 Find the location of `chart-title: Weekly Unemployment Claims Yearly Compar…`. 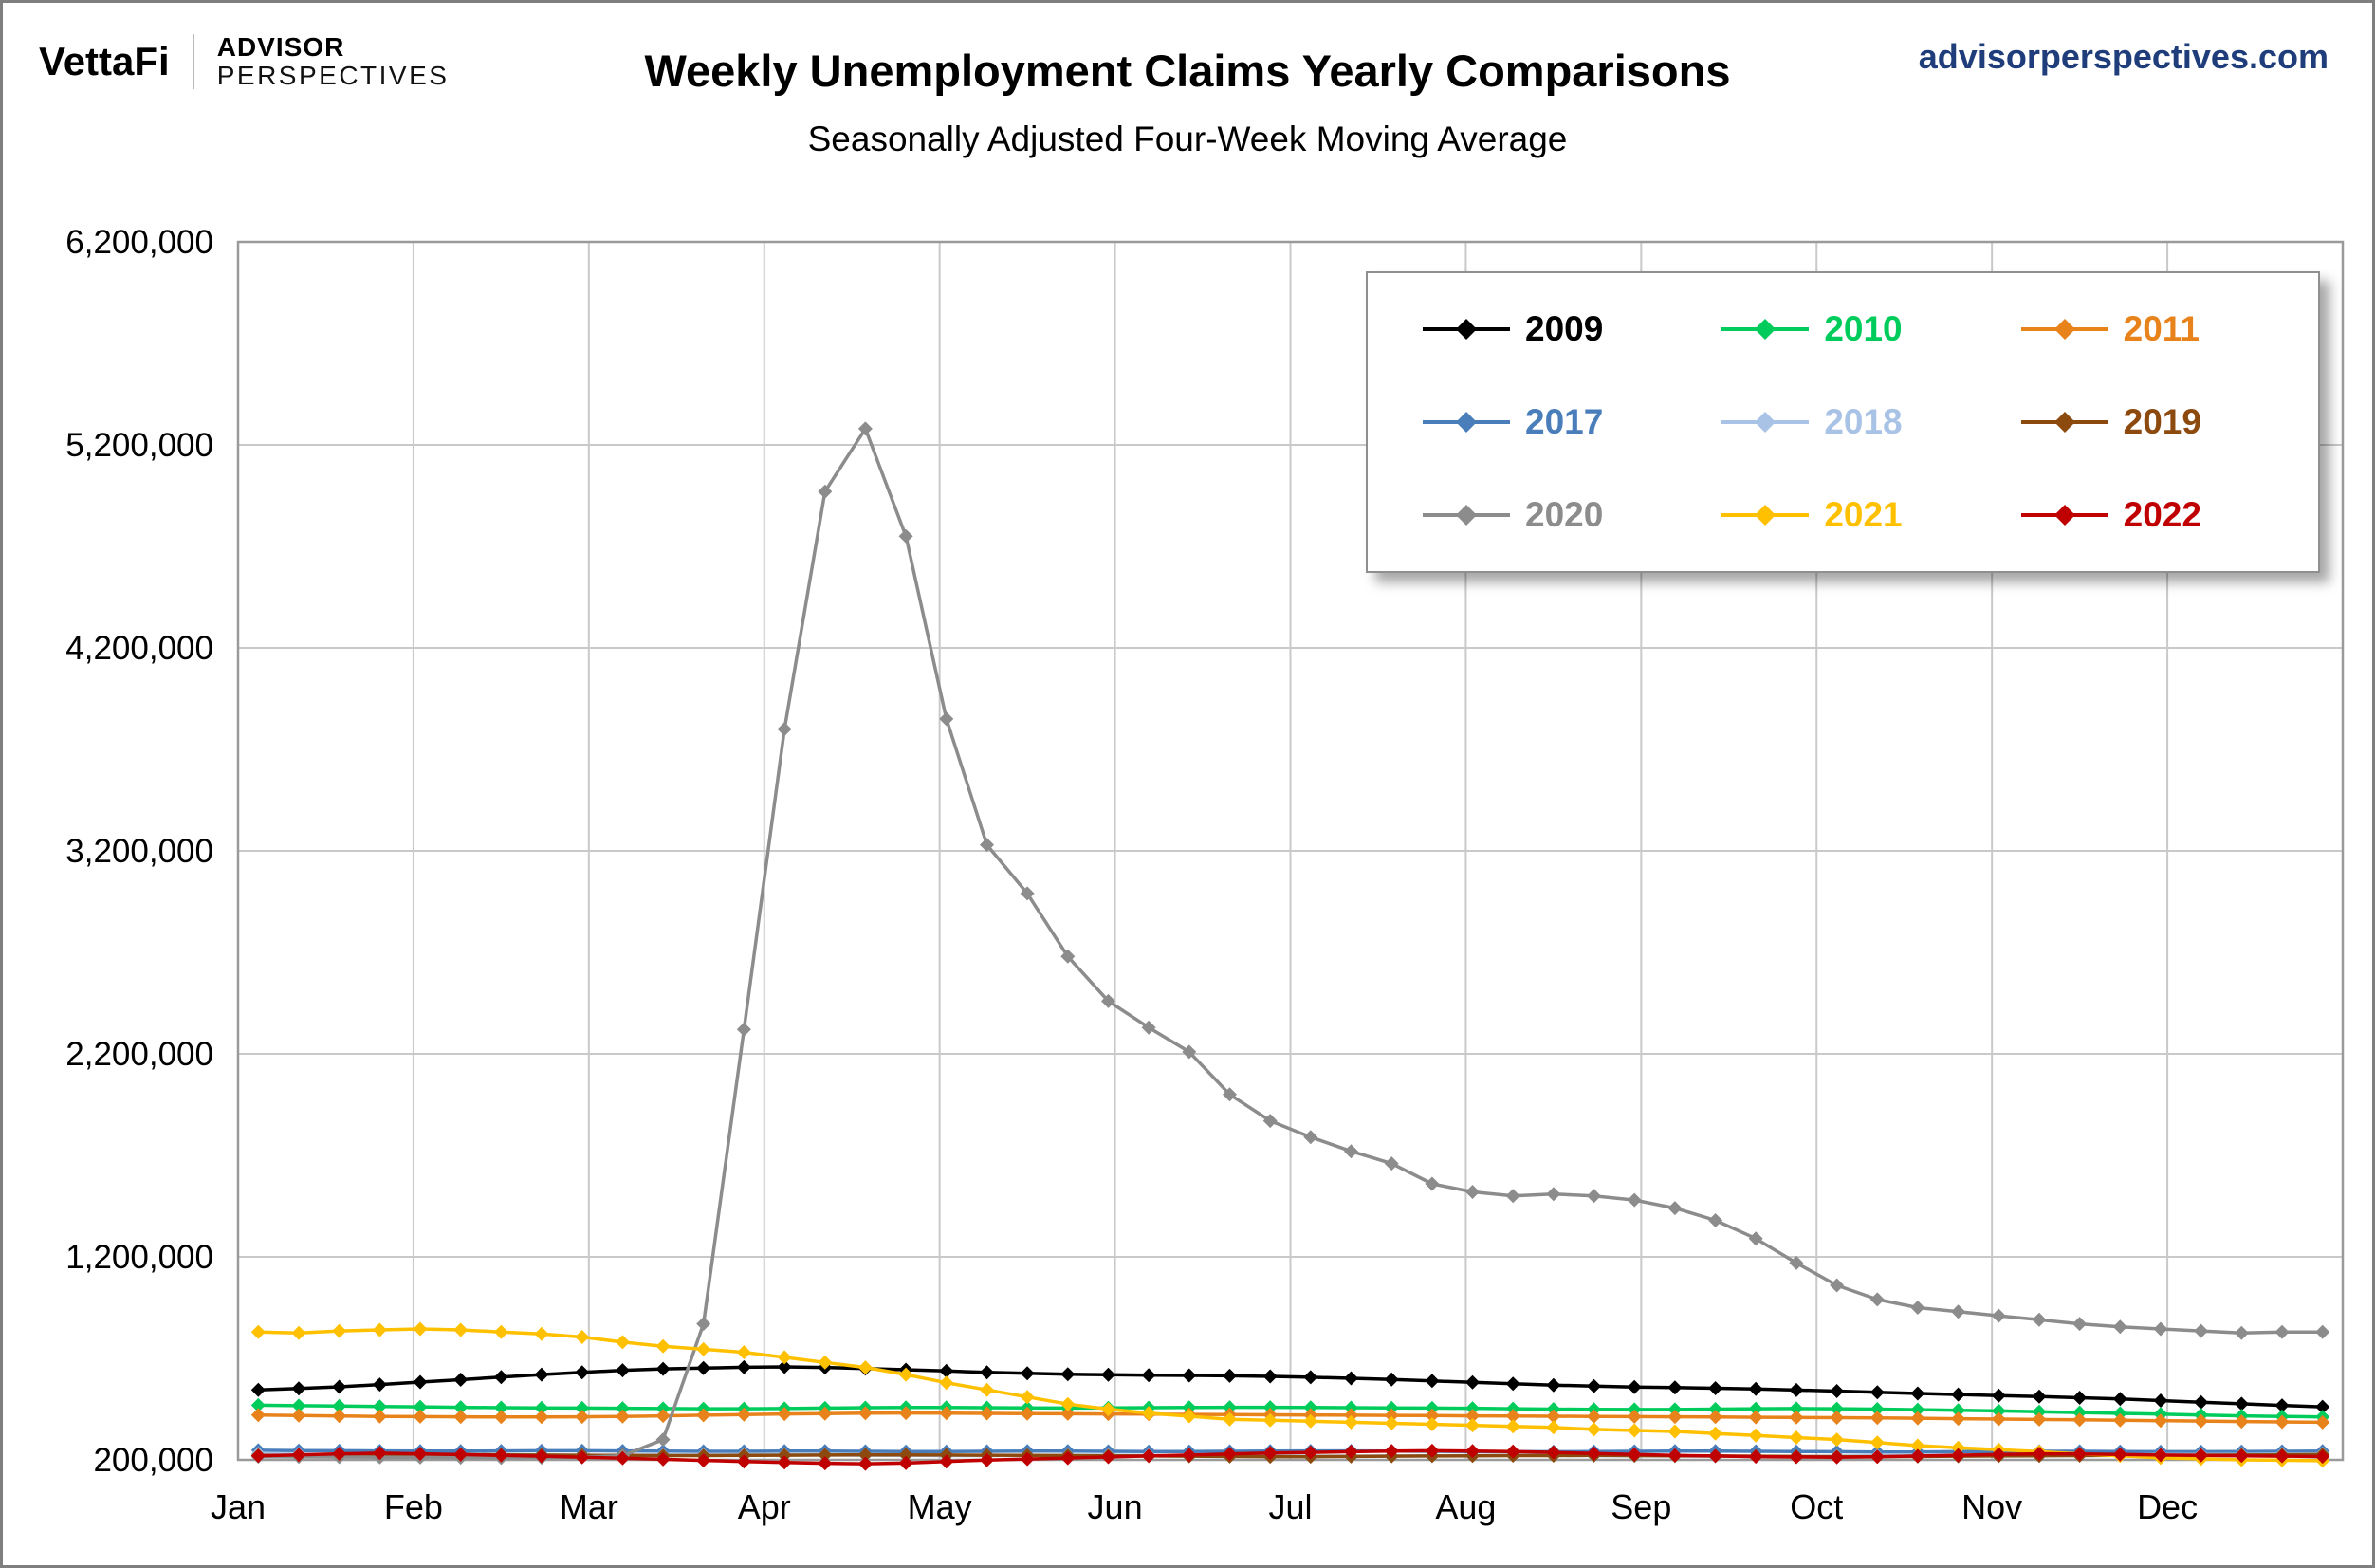

chart-title: Weekly Unemployment Claims Yearly Compar… is located at coordinates (1188, 71).